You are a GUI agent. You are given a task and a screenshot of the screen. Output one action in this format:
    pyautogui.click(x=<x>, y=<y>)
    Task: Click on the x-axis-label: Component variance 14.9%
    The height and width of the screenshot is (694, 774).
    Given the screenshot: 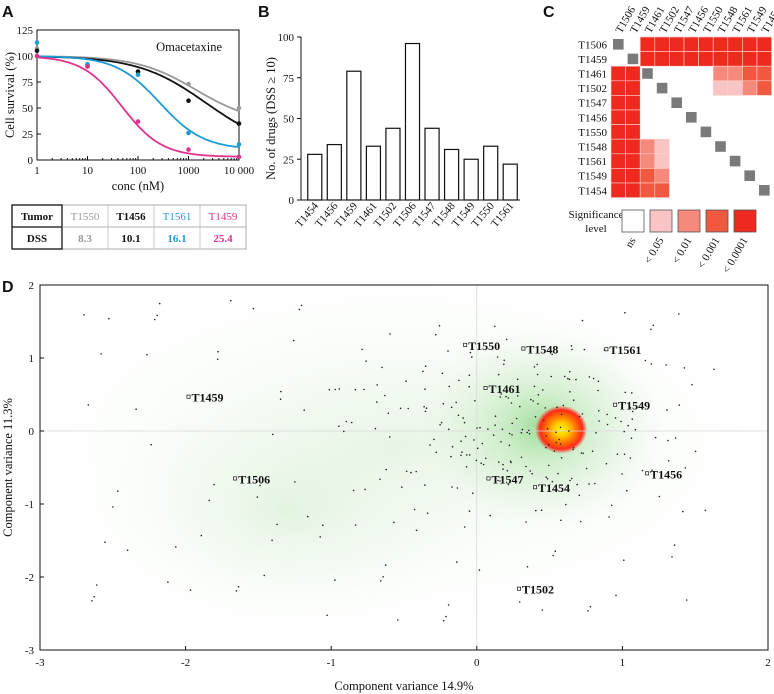 What is the action you would take?
    pyautogui.click(x=403, y=686)
    